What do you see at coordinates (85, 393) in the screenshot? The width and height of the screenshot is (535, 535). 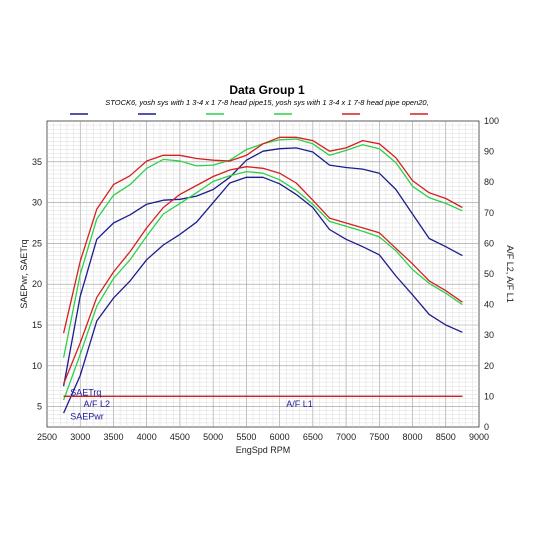 I see `annotation-label: SAETrq` at bounding box center [85, 393].